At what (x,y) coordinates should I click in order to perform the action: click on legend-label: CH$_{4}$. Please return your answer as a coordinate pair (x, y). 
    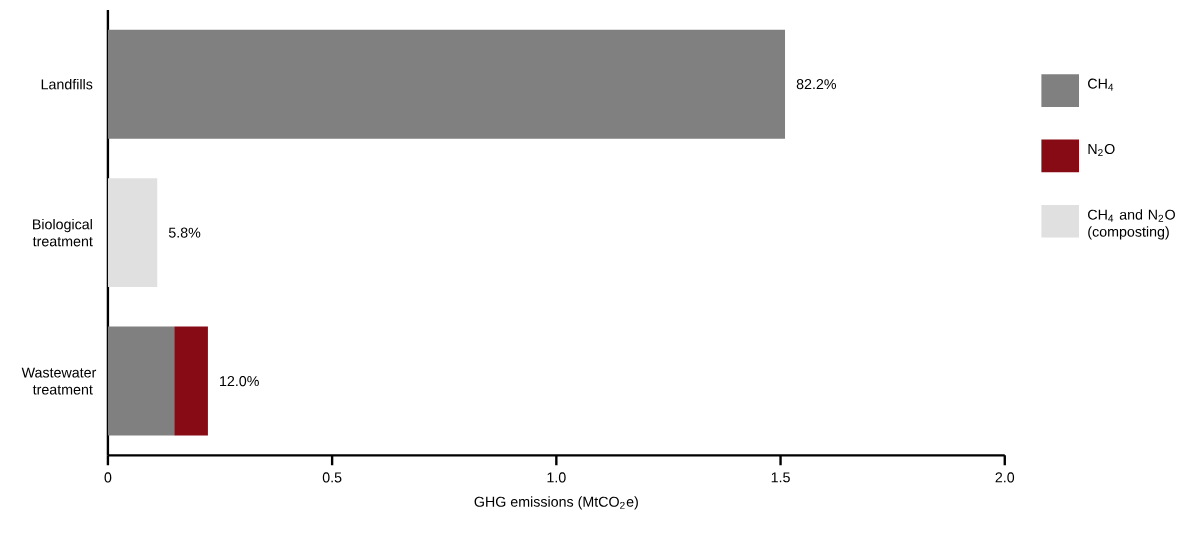
    Looking at the image, I should click on (1101, 84).